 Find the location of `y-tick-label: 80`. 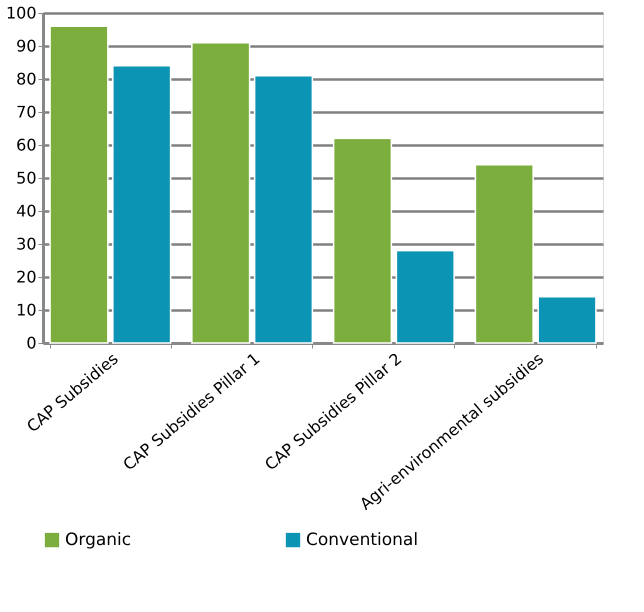

y-tick-label: 80 is located at coordinates (26, 79).